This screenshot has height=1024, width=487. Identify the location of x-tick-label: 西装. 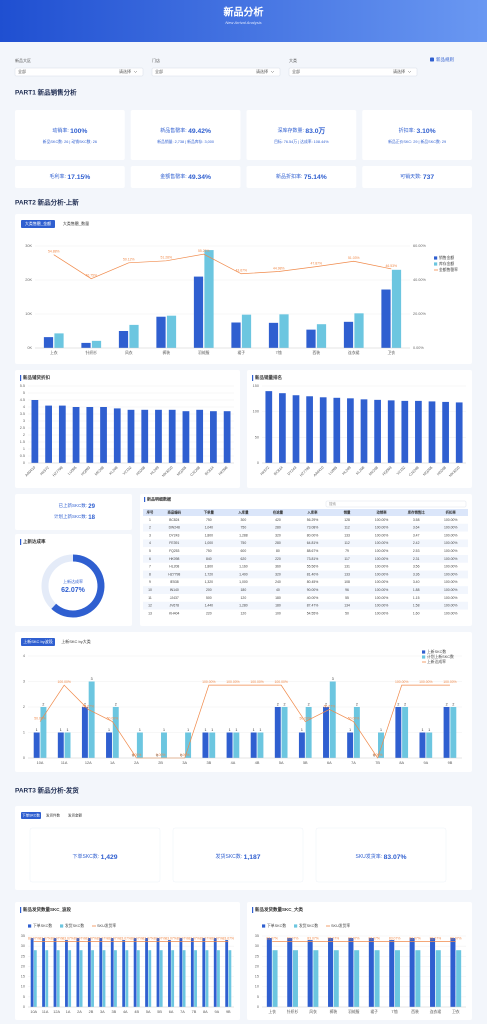
(415, 1011).